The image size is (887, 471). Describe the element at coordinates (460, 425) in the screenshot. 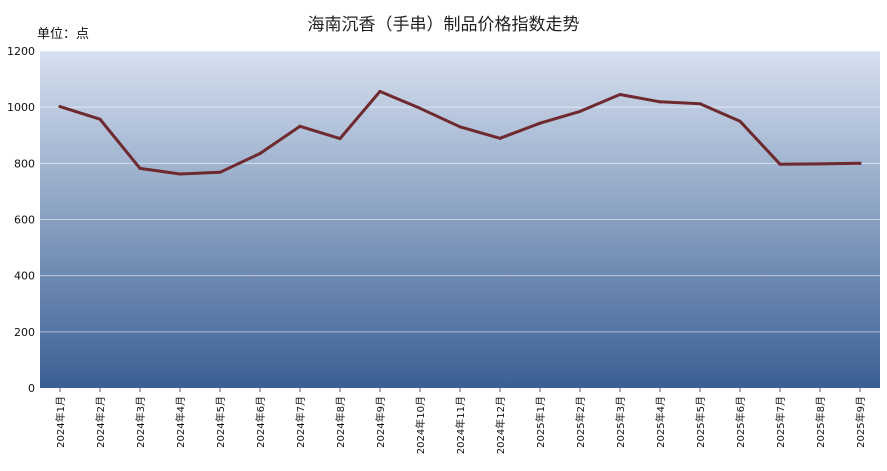

I see `x-tick-label: 2024年11月` at that location.